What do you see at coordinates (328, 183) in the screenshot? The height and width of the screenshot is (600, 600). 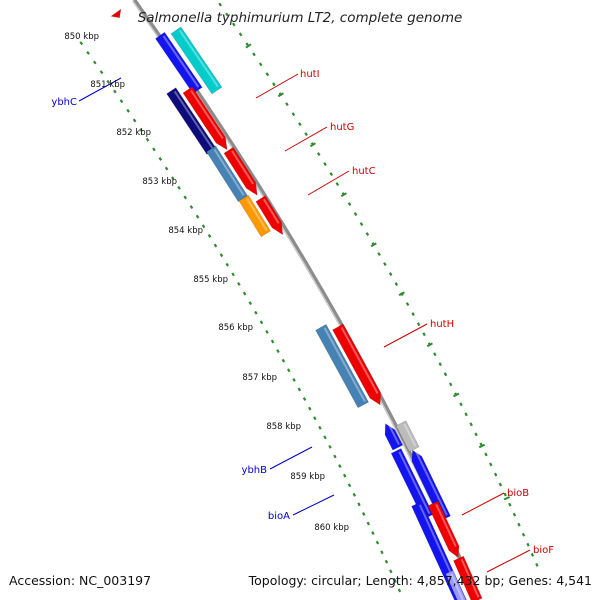 I see `leader-hutC` at bounding box center [328, 183].